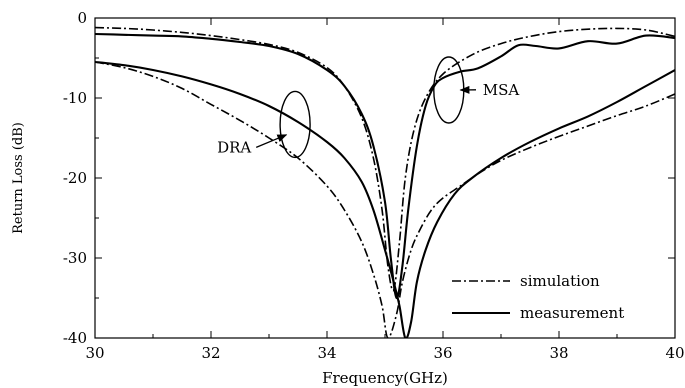 The height and width of the screenshot is (388, 685). Describe the element at coordinates (234, 147) in the screenshot. I see `annotation-label: DRA` at that location.